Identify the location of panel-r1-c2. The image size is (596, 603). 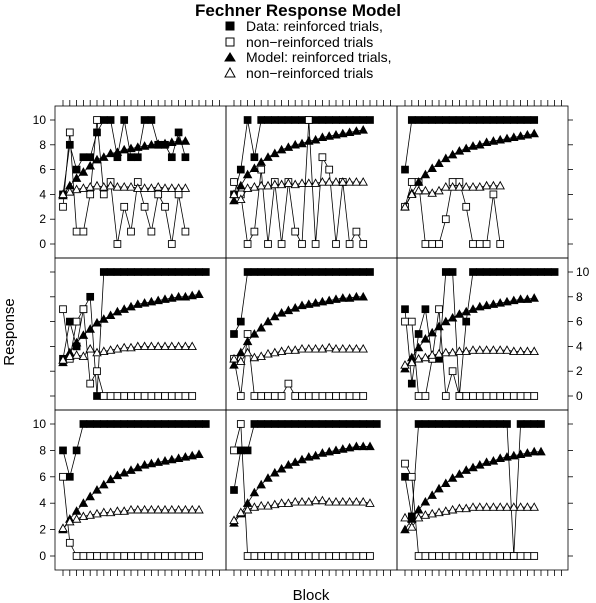
(301, 182).